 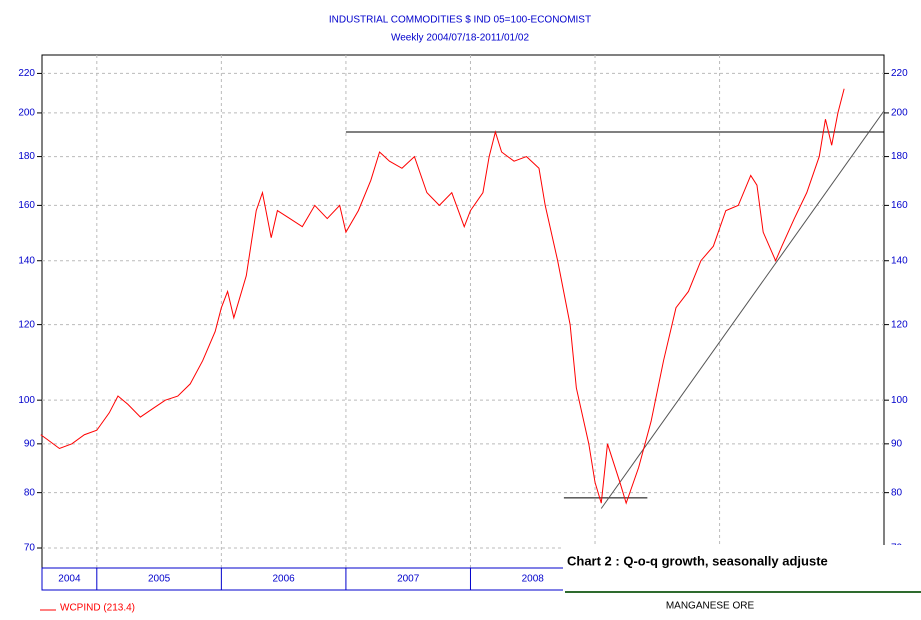 I want to click on y-tick-label: 70, so click(x=30, y=548).